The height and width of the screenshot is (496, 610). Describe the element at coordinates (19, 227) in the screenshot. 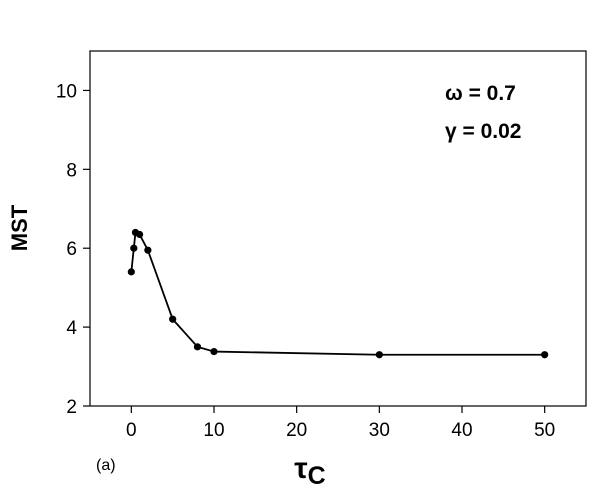

I see `y-axis-title: MST` at that location.